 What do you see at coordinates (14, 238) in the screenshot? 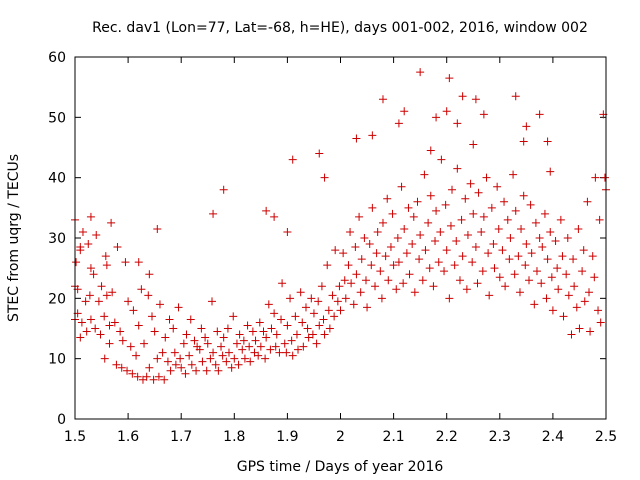
I see `y-axis-label: STEC from uqrg / TECUs` at bounding box center [14, 238].